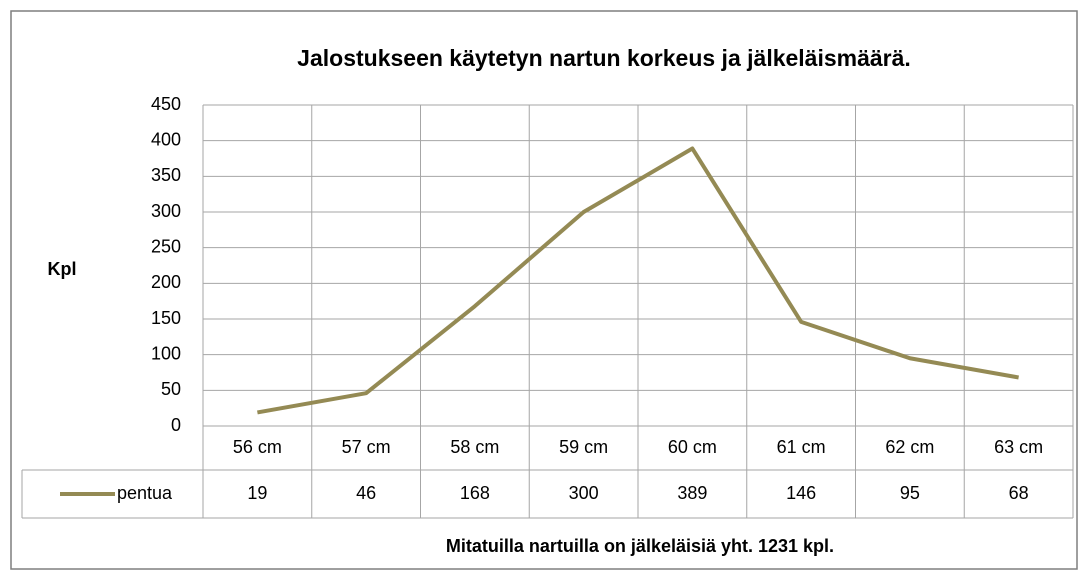 Image resolution: width=1089 pixels, height=579 pixels. What do you see at coordinates (909, 447) in the screenshot?
I see `x-tick-label: 62 cm` at bounding box center [909, 447].